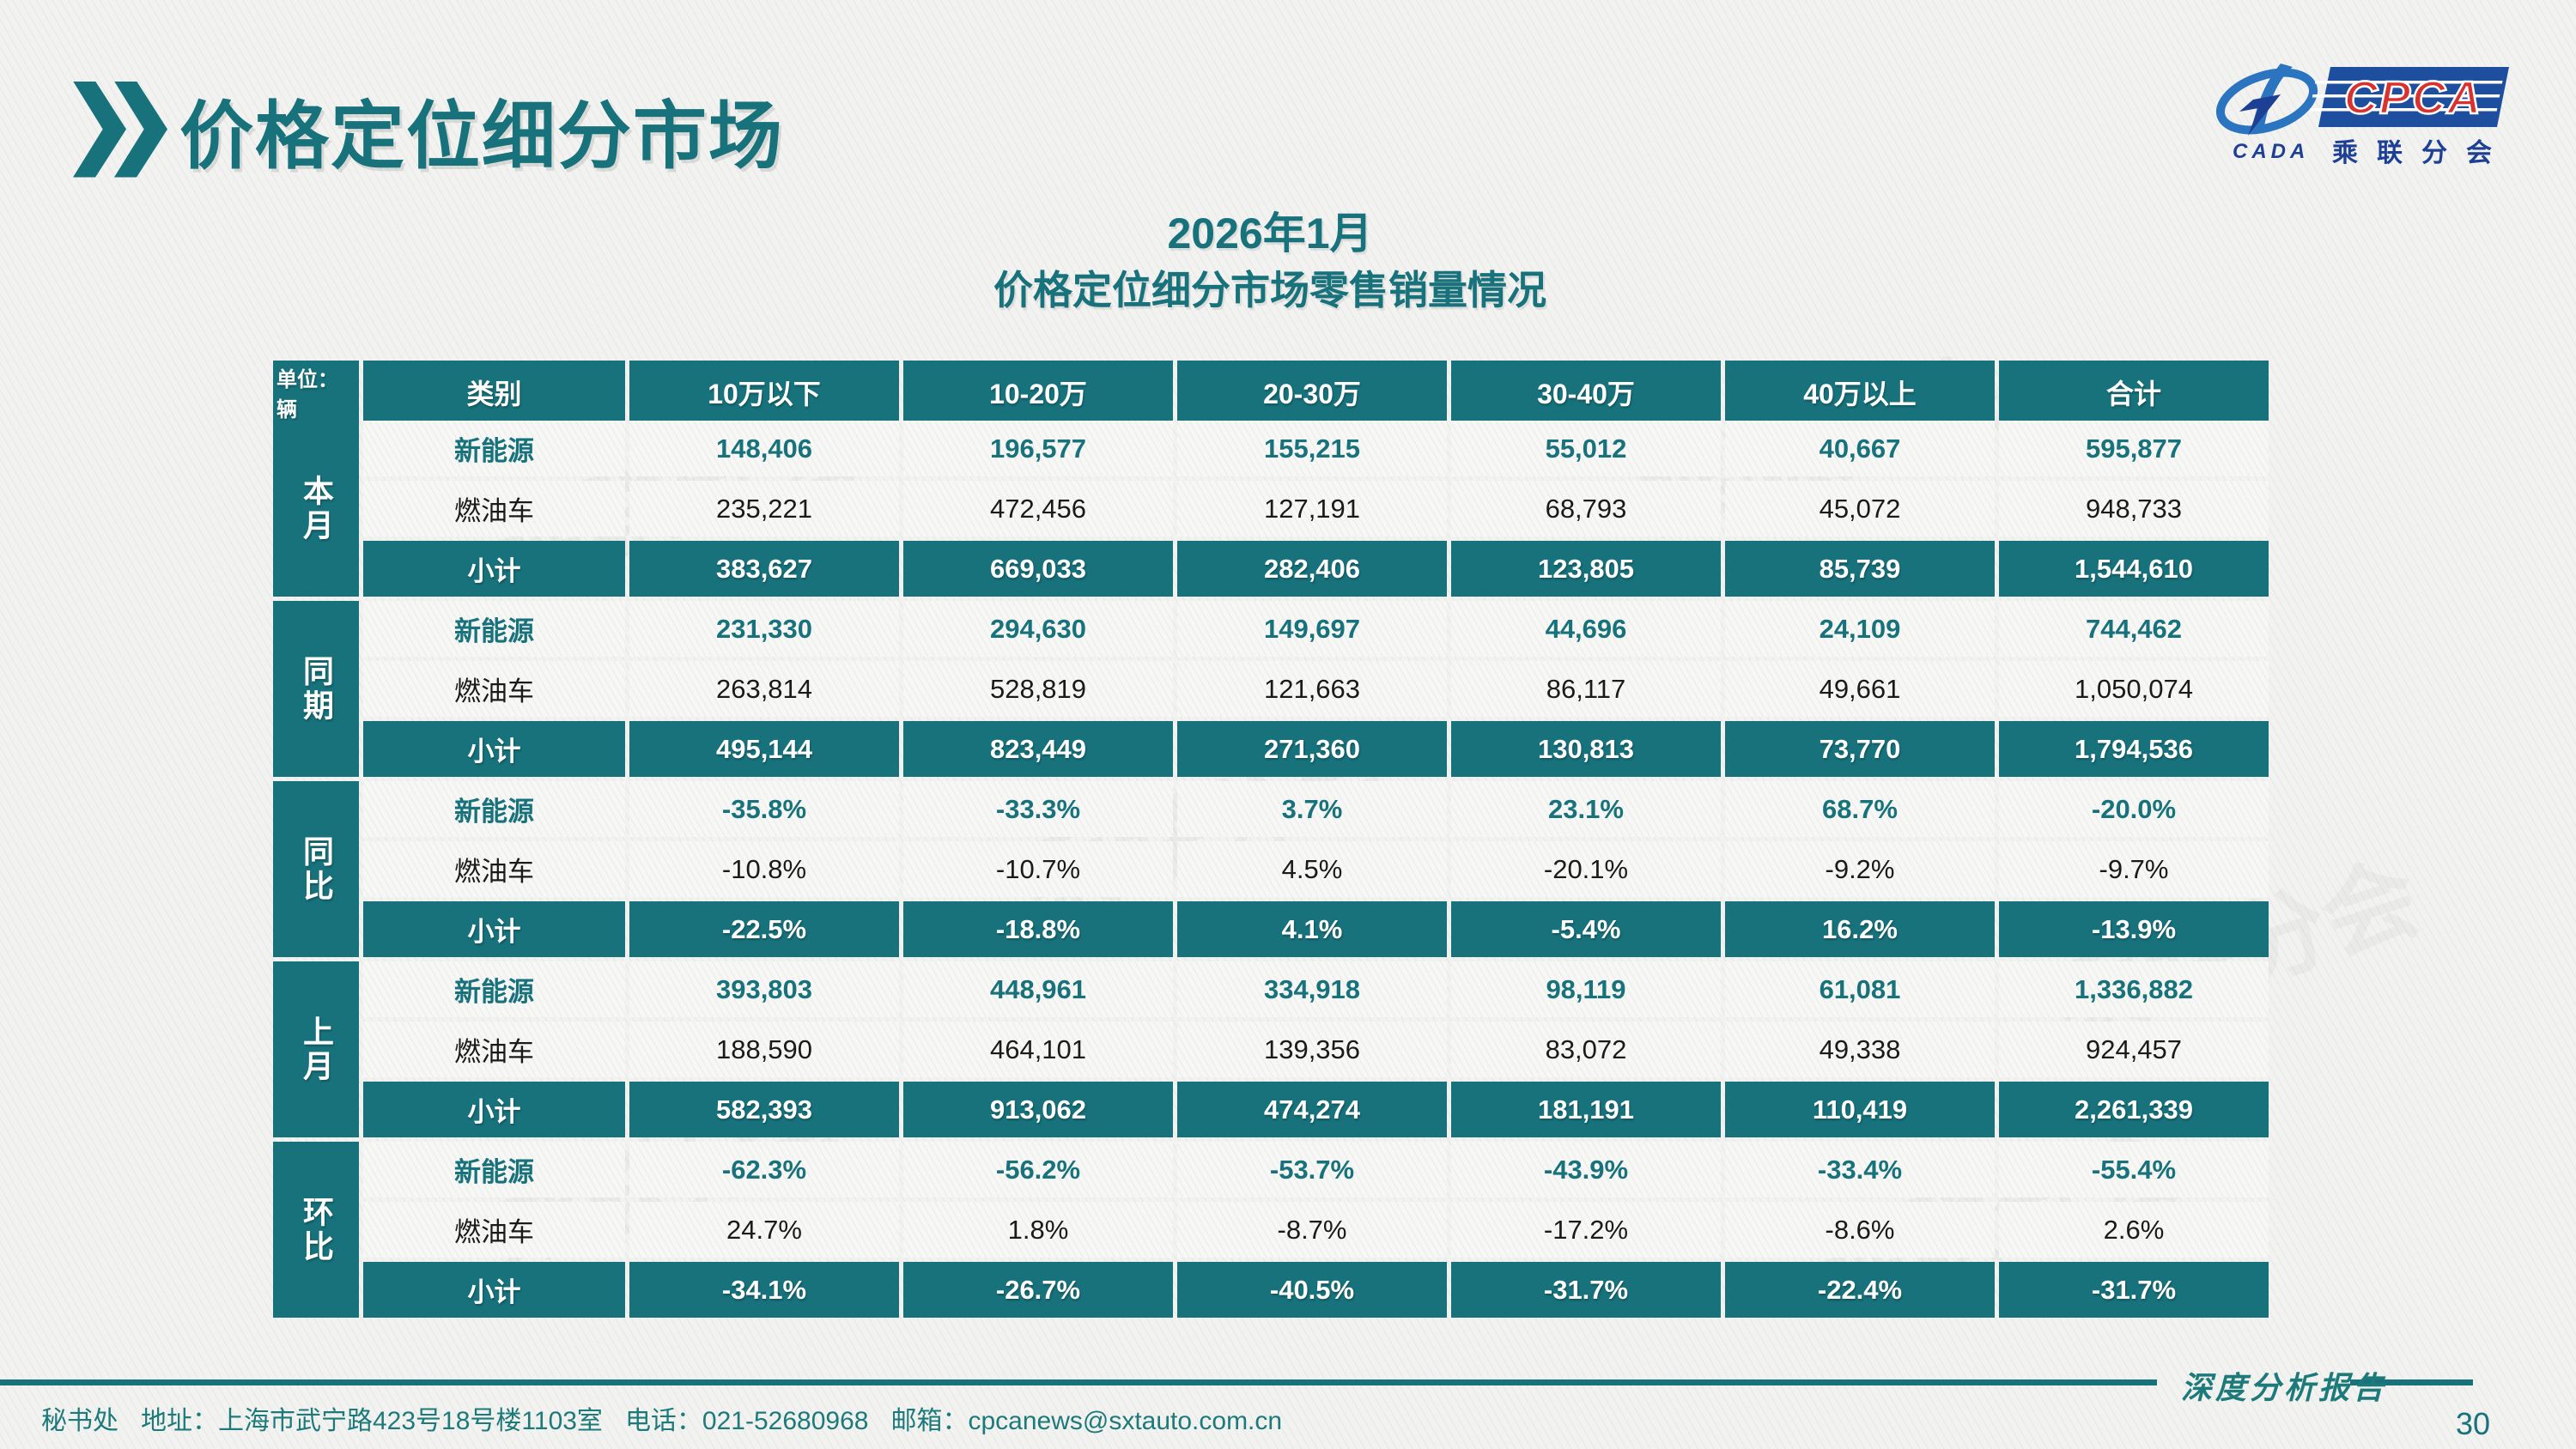 The image size is (2576, 1449). What do you see at coordinates (764, 929) in the screenshot?
I see `value-cell: -22.5%` at bounding box center [764, 929].